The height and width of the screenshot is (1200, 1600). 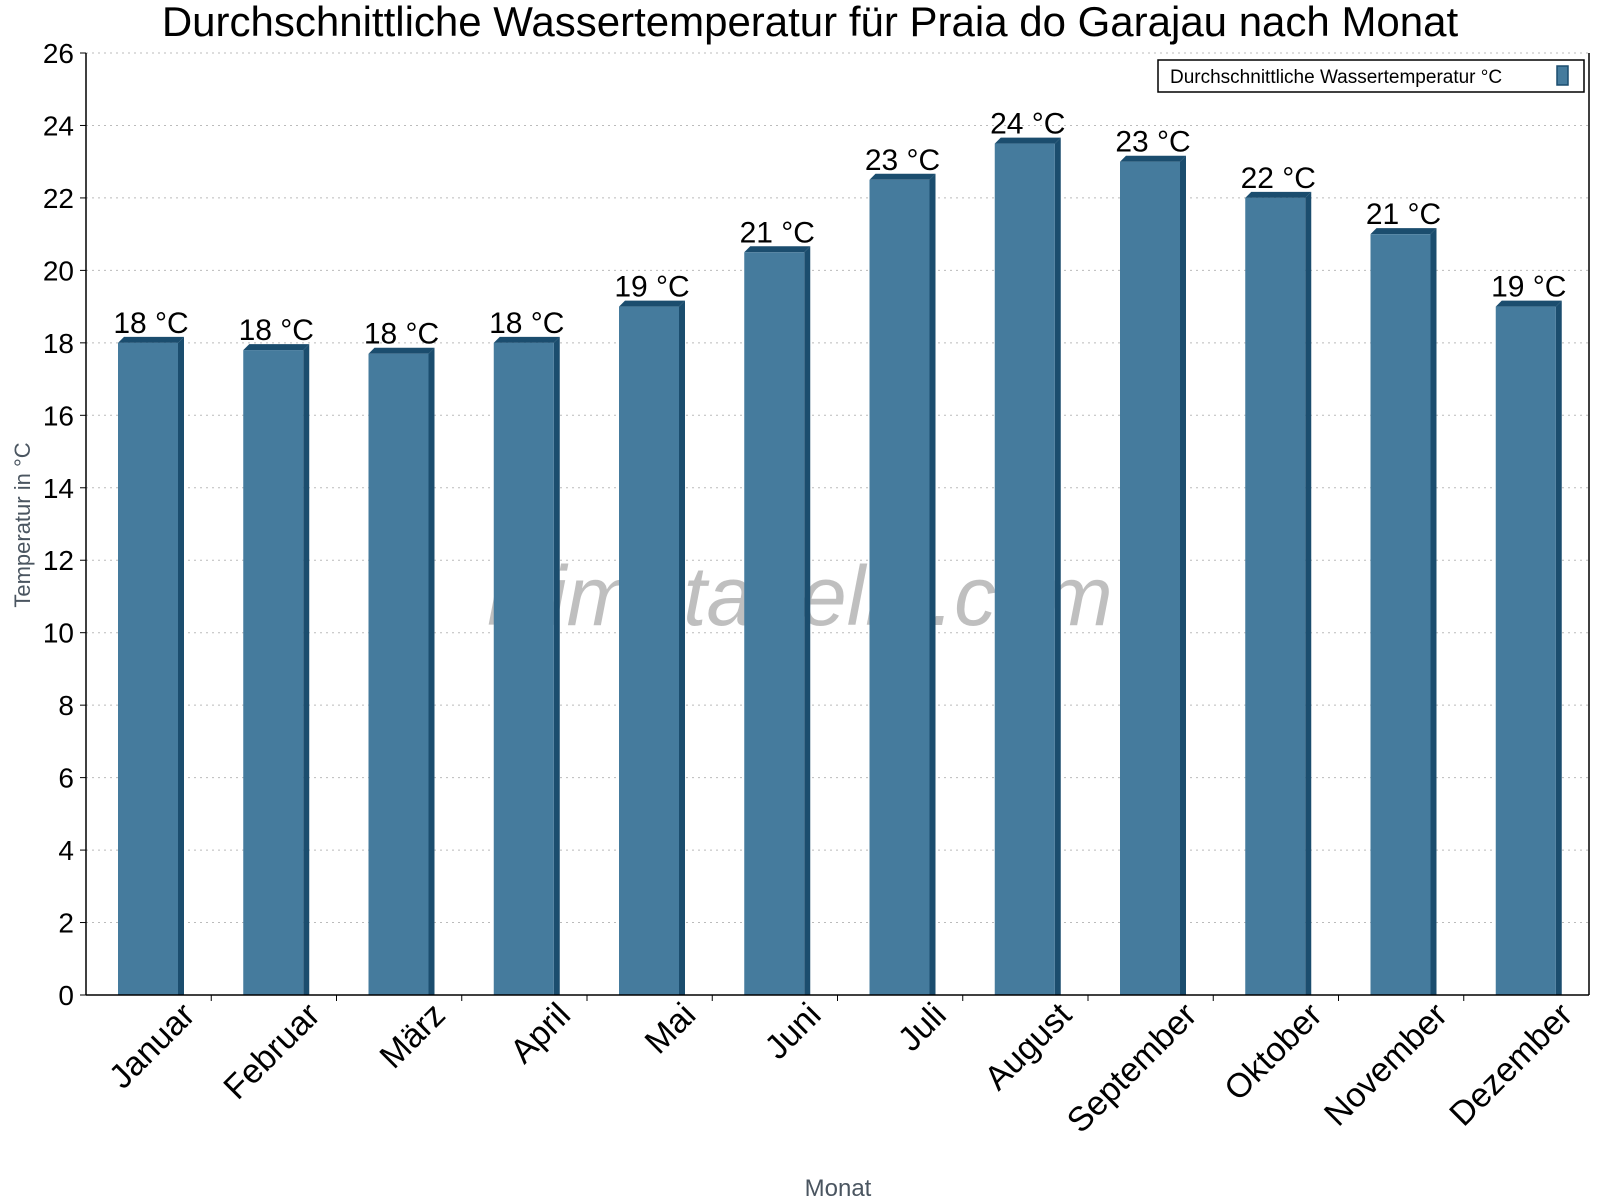 What do you see at coordinates (66, 705) in the screenshot?
I see `y-tick-label: 8` at bounding box center [66, 705].